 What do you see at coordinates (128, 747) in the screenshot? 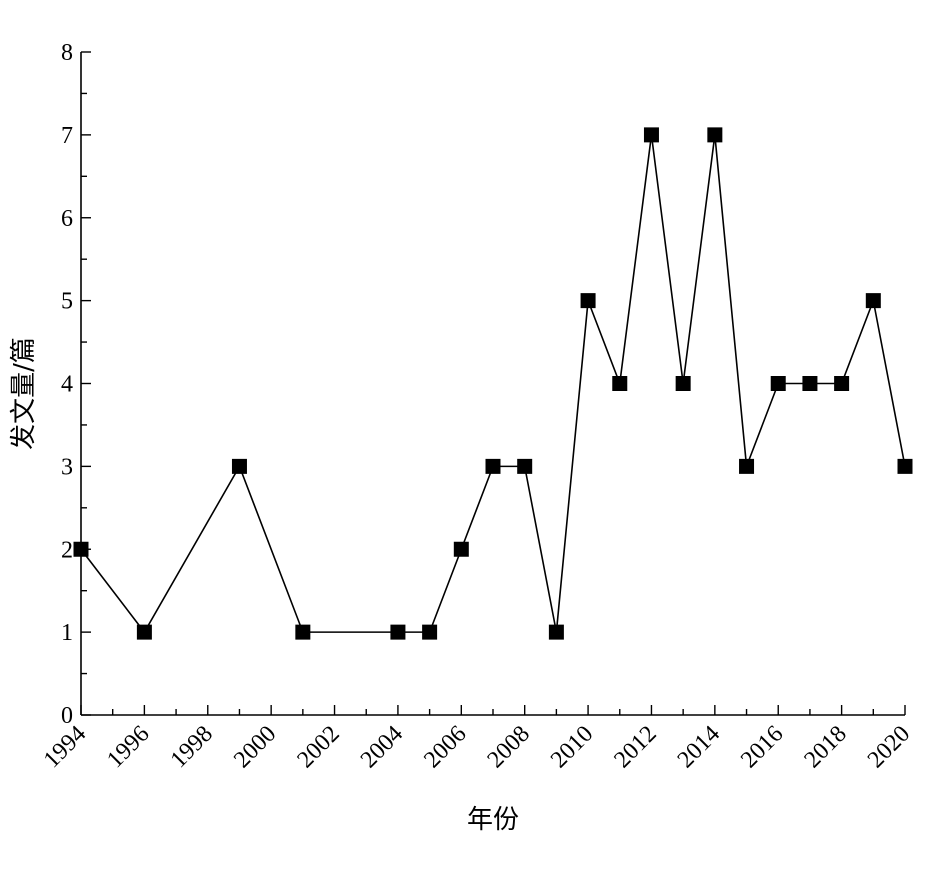
I see `x-tick-label: 1996` at bounding box center [128, 747].